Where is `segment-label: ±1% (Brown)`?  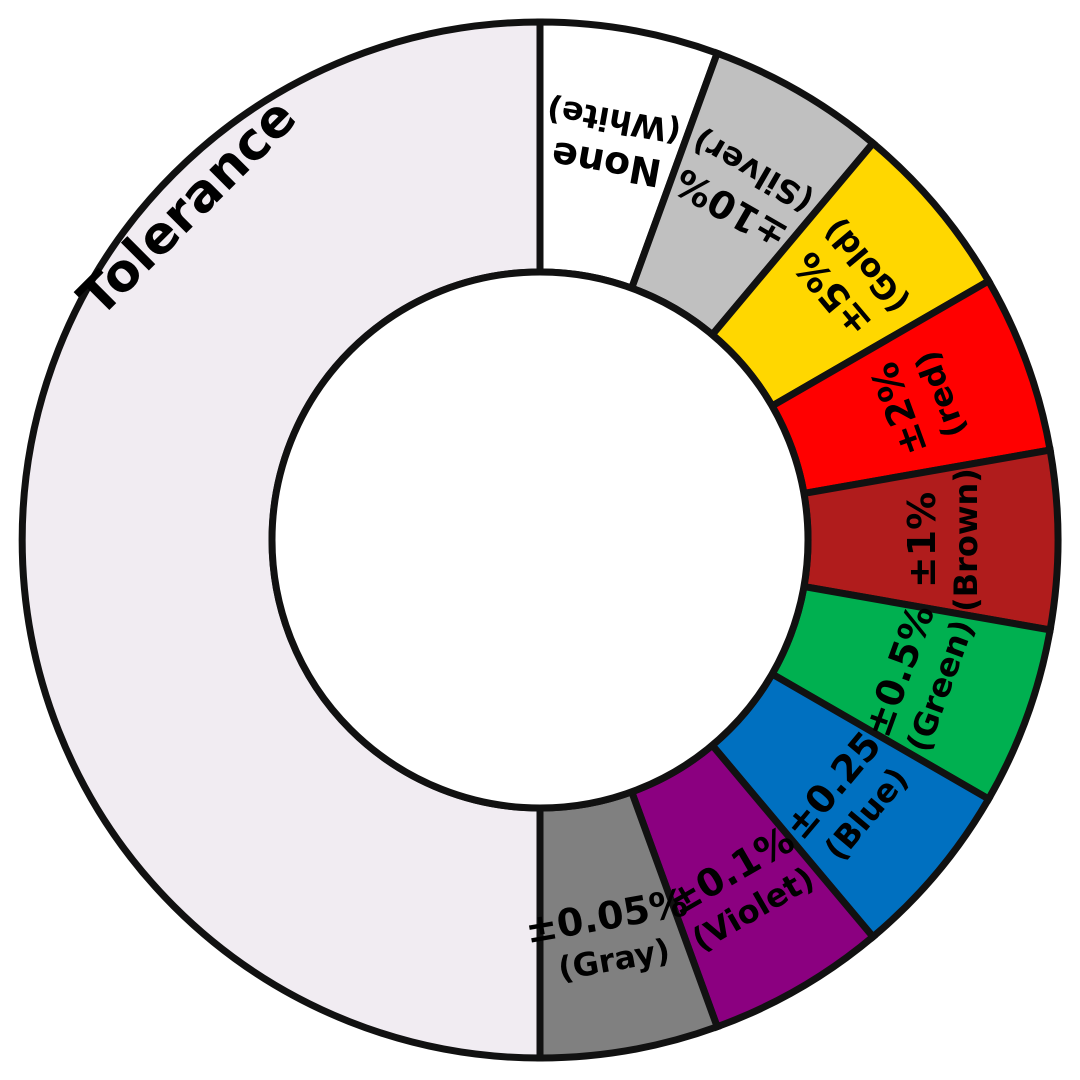
segment-label: ±1% (Brown) is located at coordinates (942, 540).